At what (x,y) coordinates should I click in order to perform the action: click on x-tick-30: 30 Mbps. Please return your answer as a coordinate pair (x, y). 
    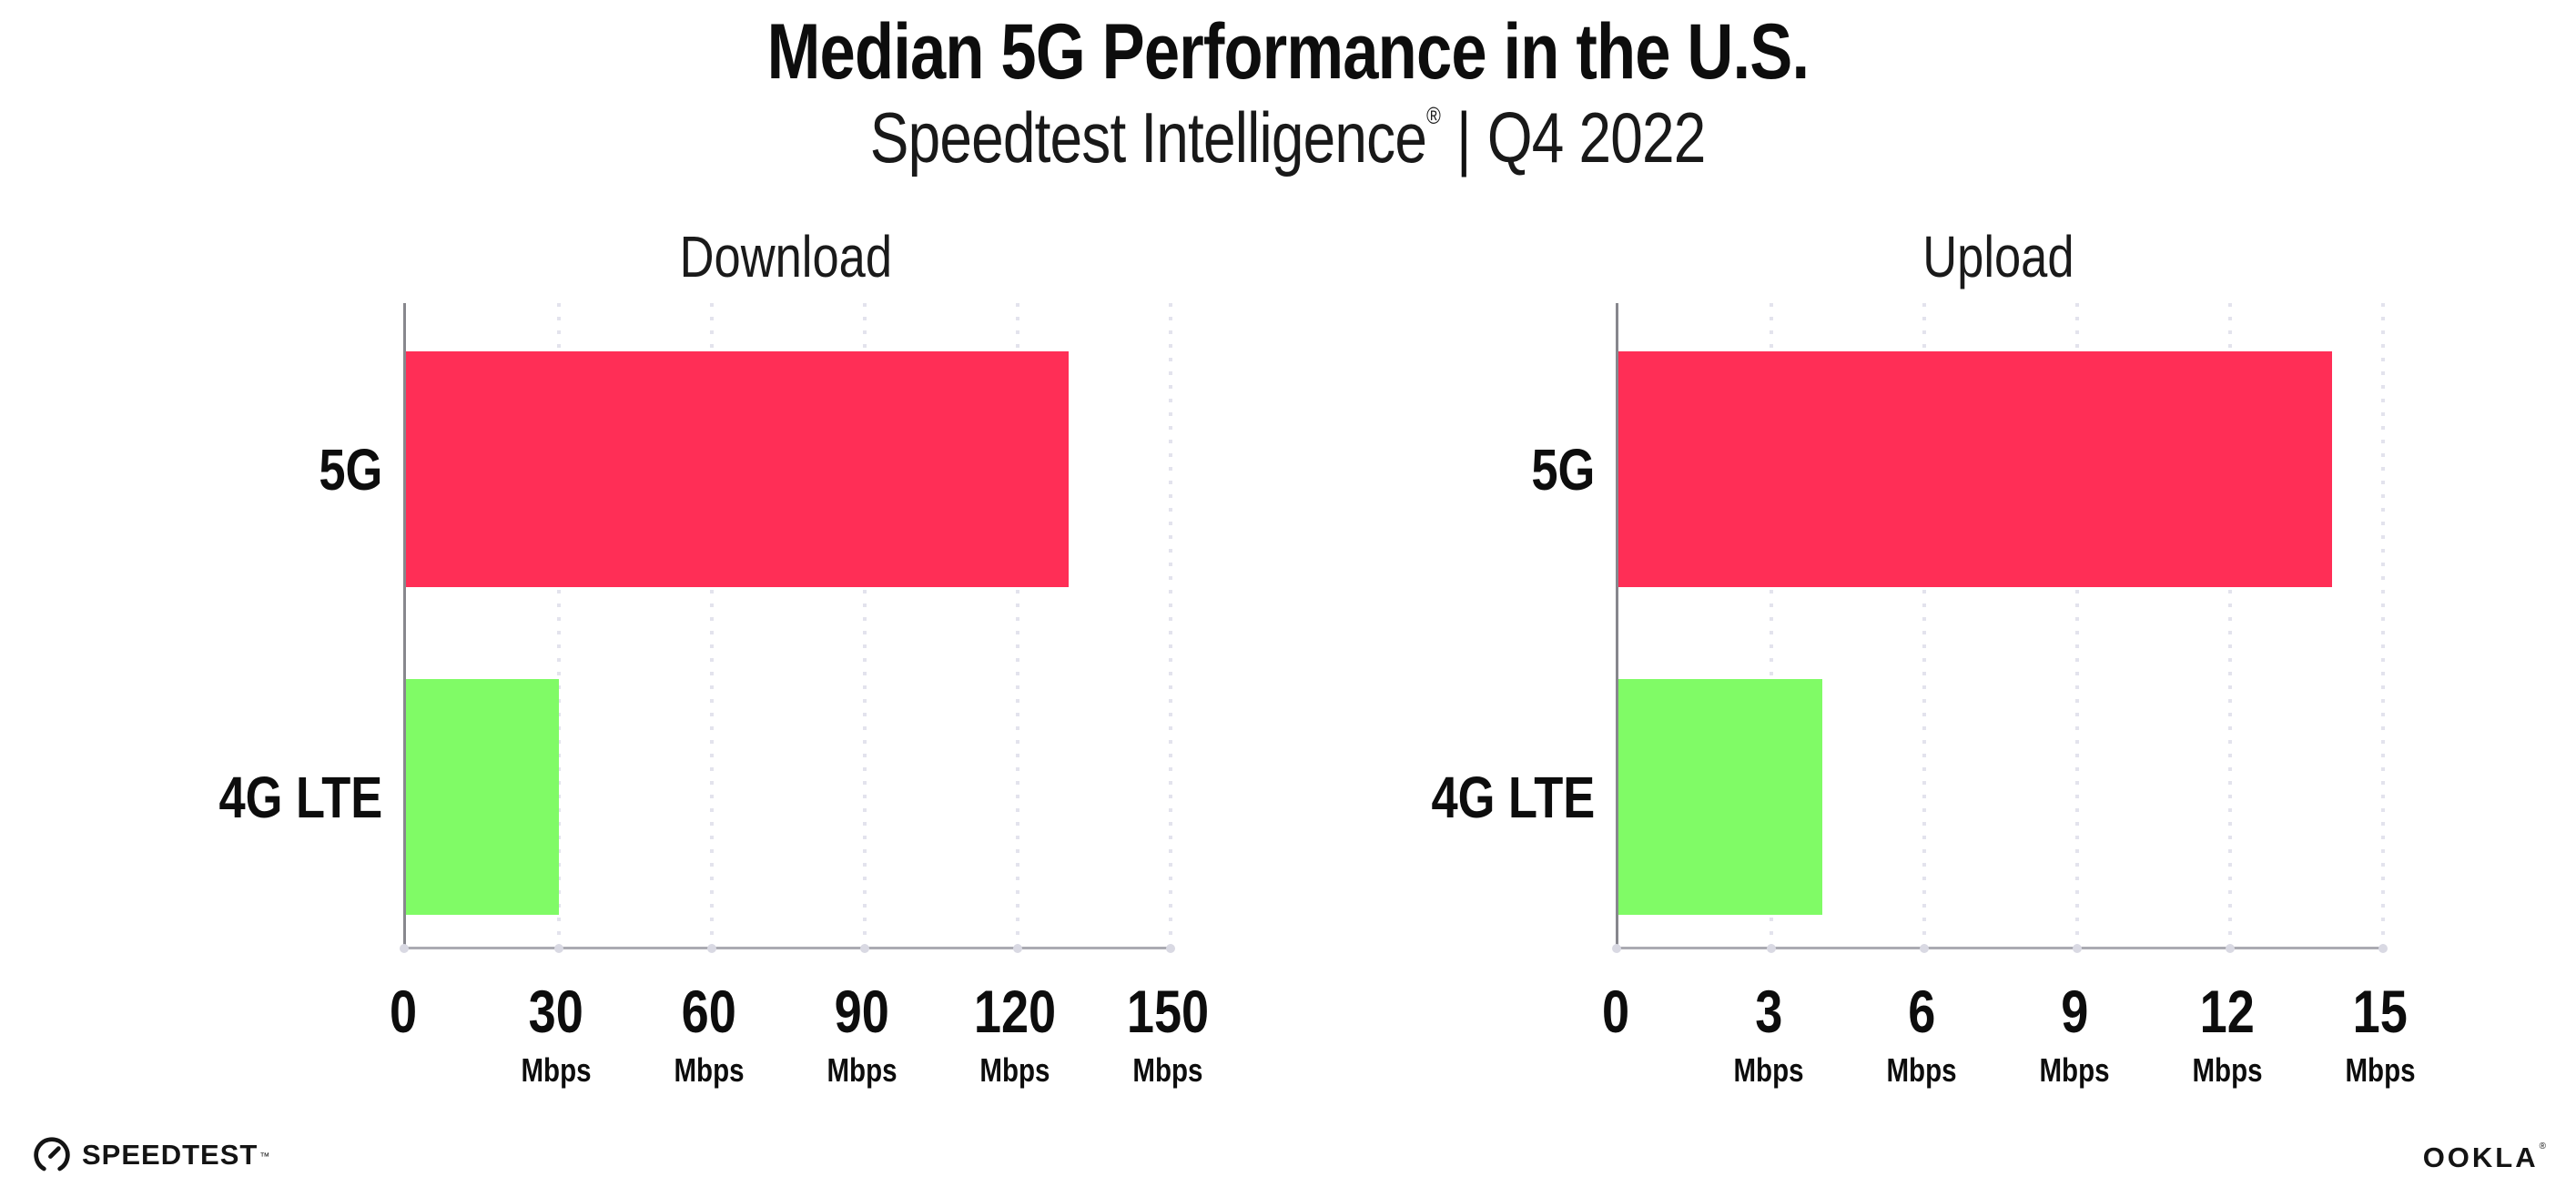
    Looking at the image, I should click on (556, 1034).